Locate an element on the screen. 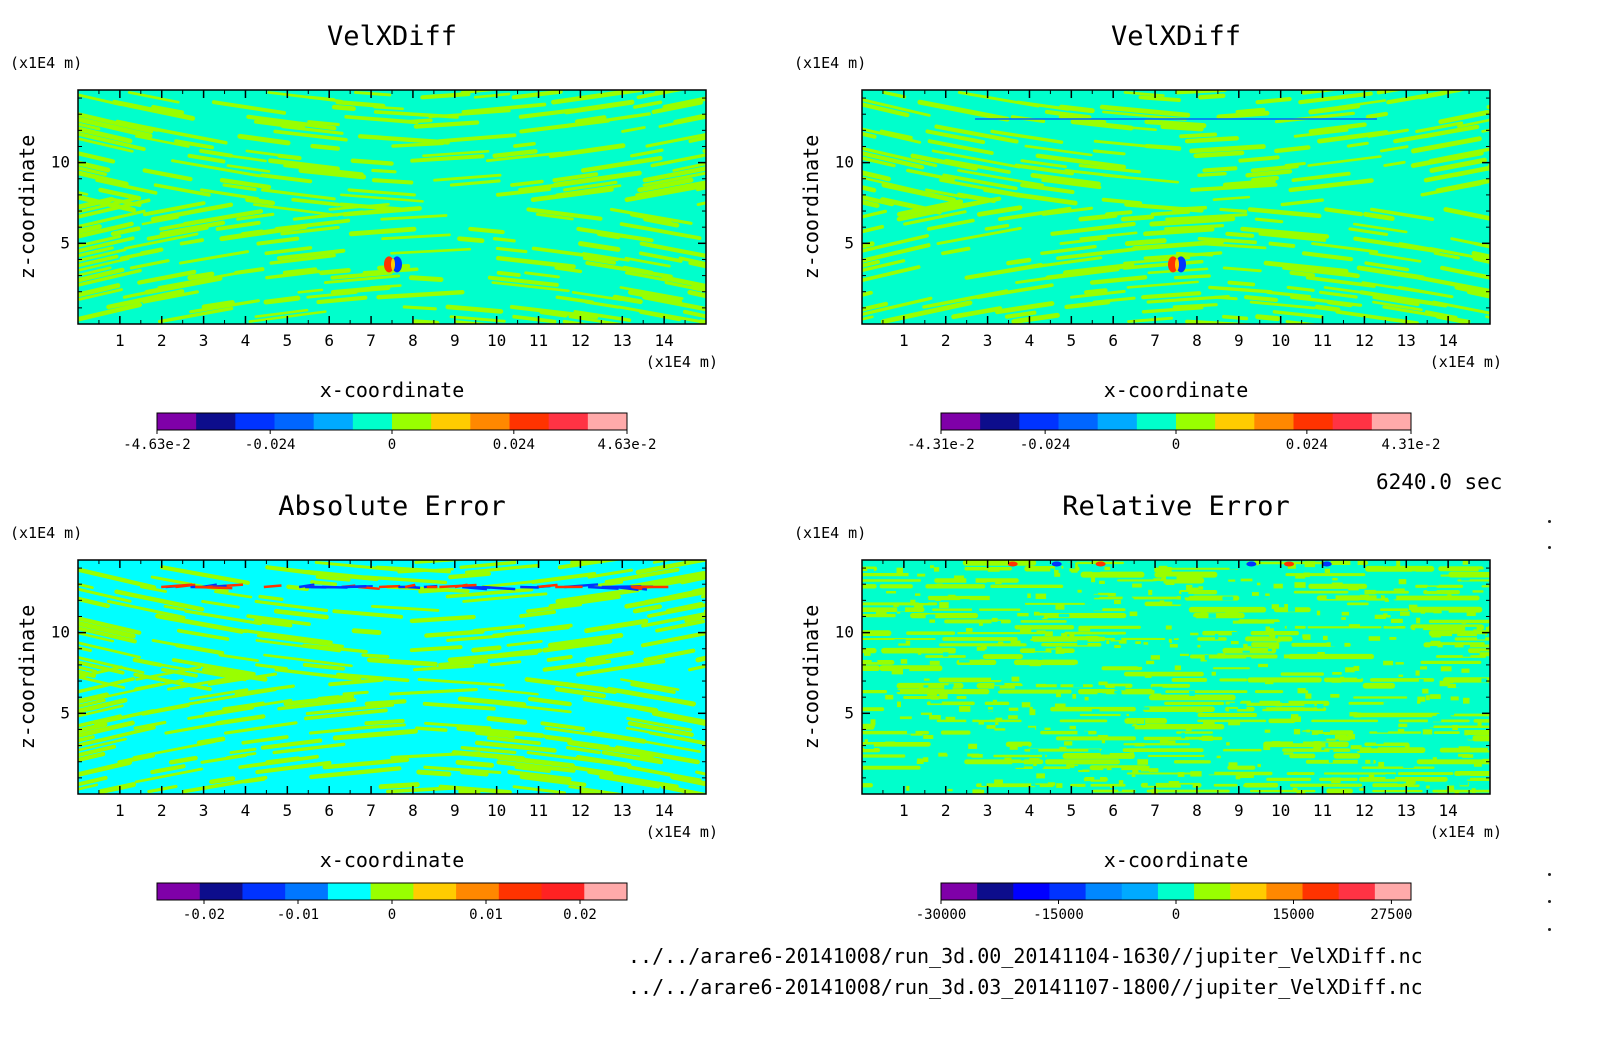  decorative-dot is located at coordinates (1549, 929).